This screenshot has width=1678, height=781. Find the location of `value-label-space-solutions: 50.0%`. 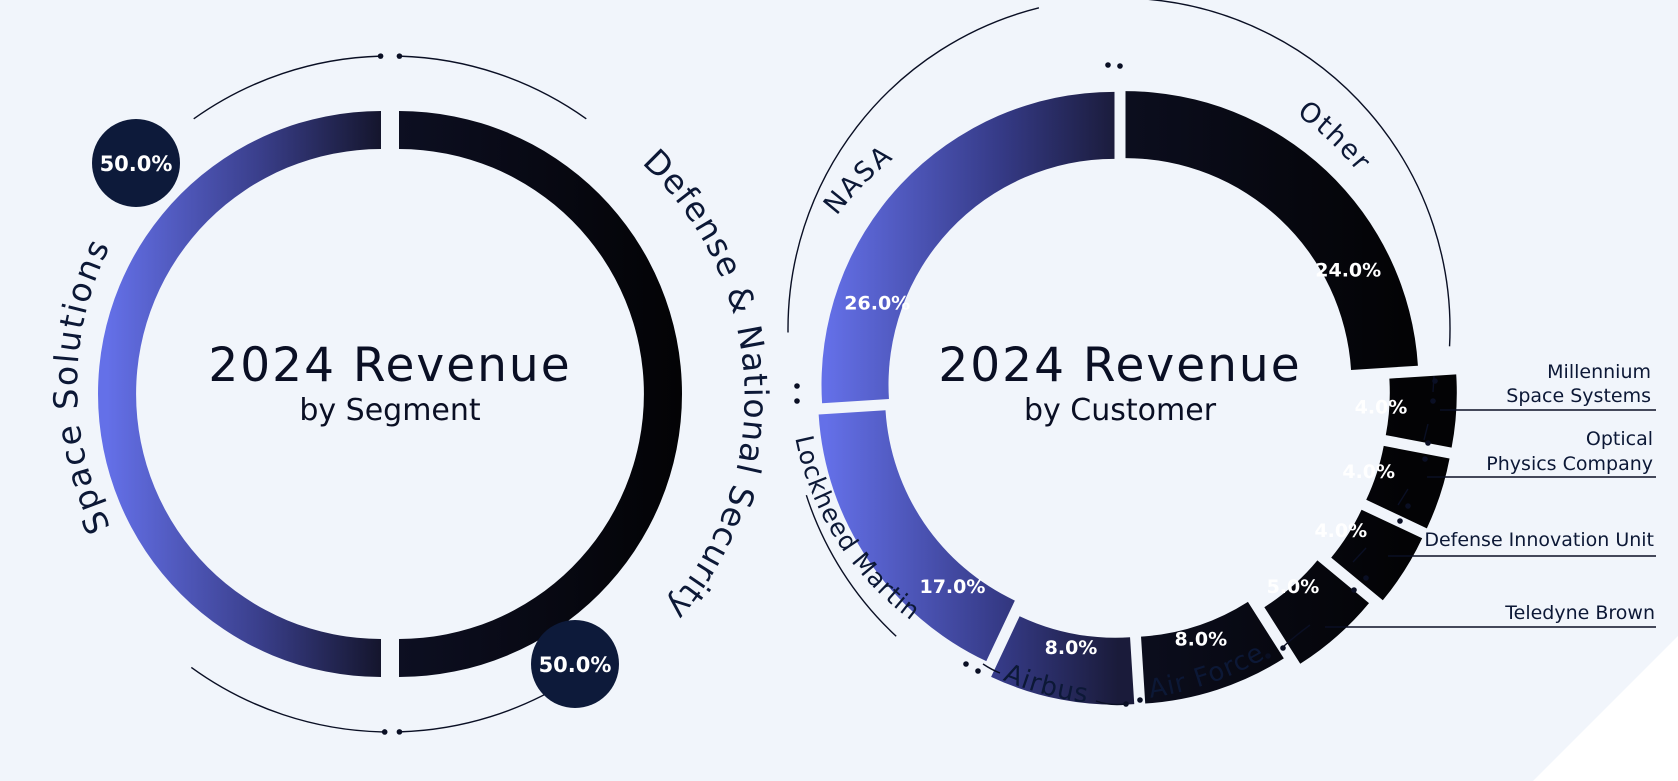

value-label-space-solutions: 50.0% is located at coordinates (136, 164).